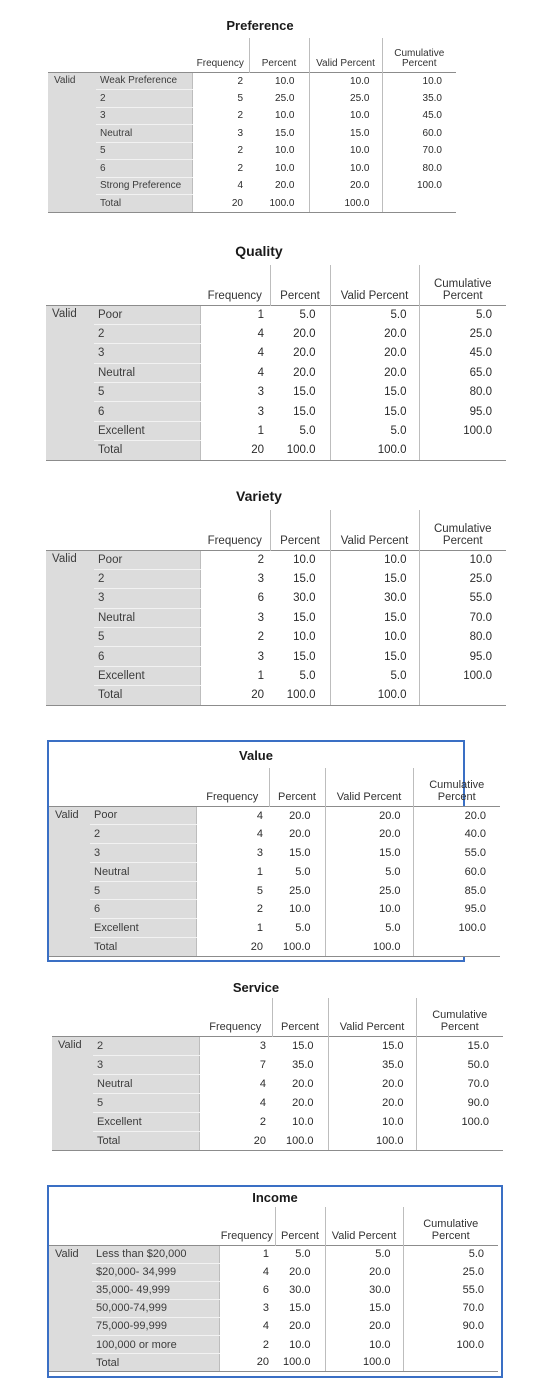 The image size is (534, 1392). Describe the element at coordinates (274, 834) in the screenshot. I see `table-row: 2 4 20.0 20.0 40.0` at that location.